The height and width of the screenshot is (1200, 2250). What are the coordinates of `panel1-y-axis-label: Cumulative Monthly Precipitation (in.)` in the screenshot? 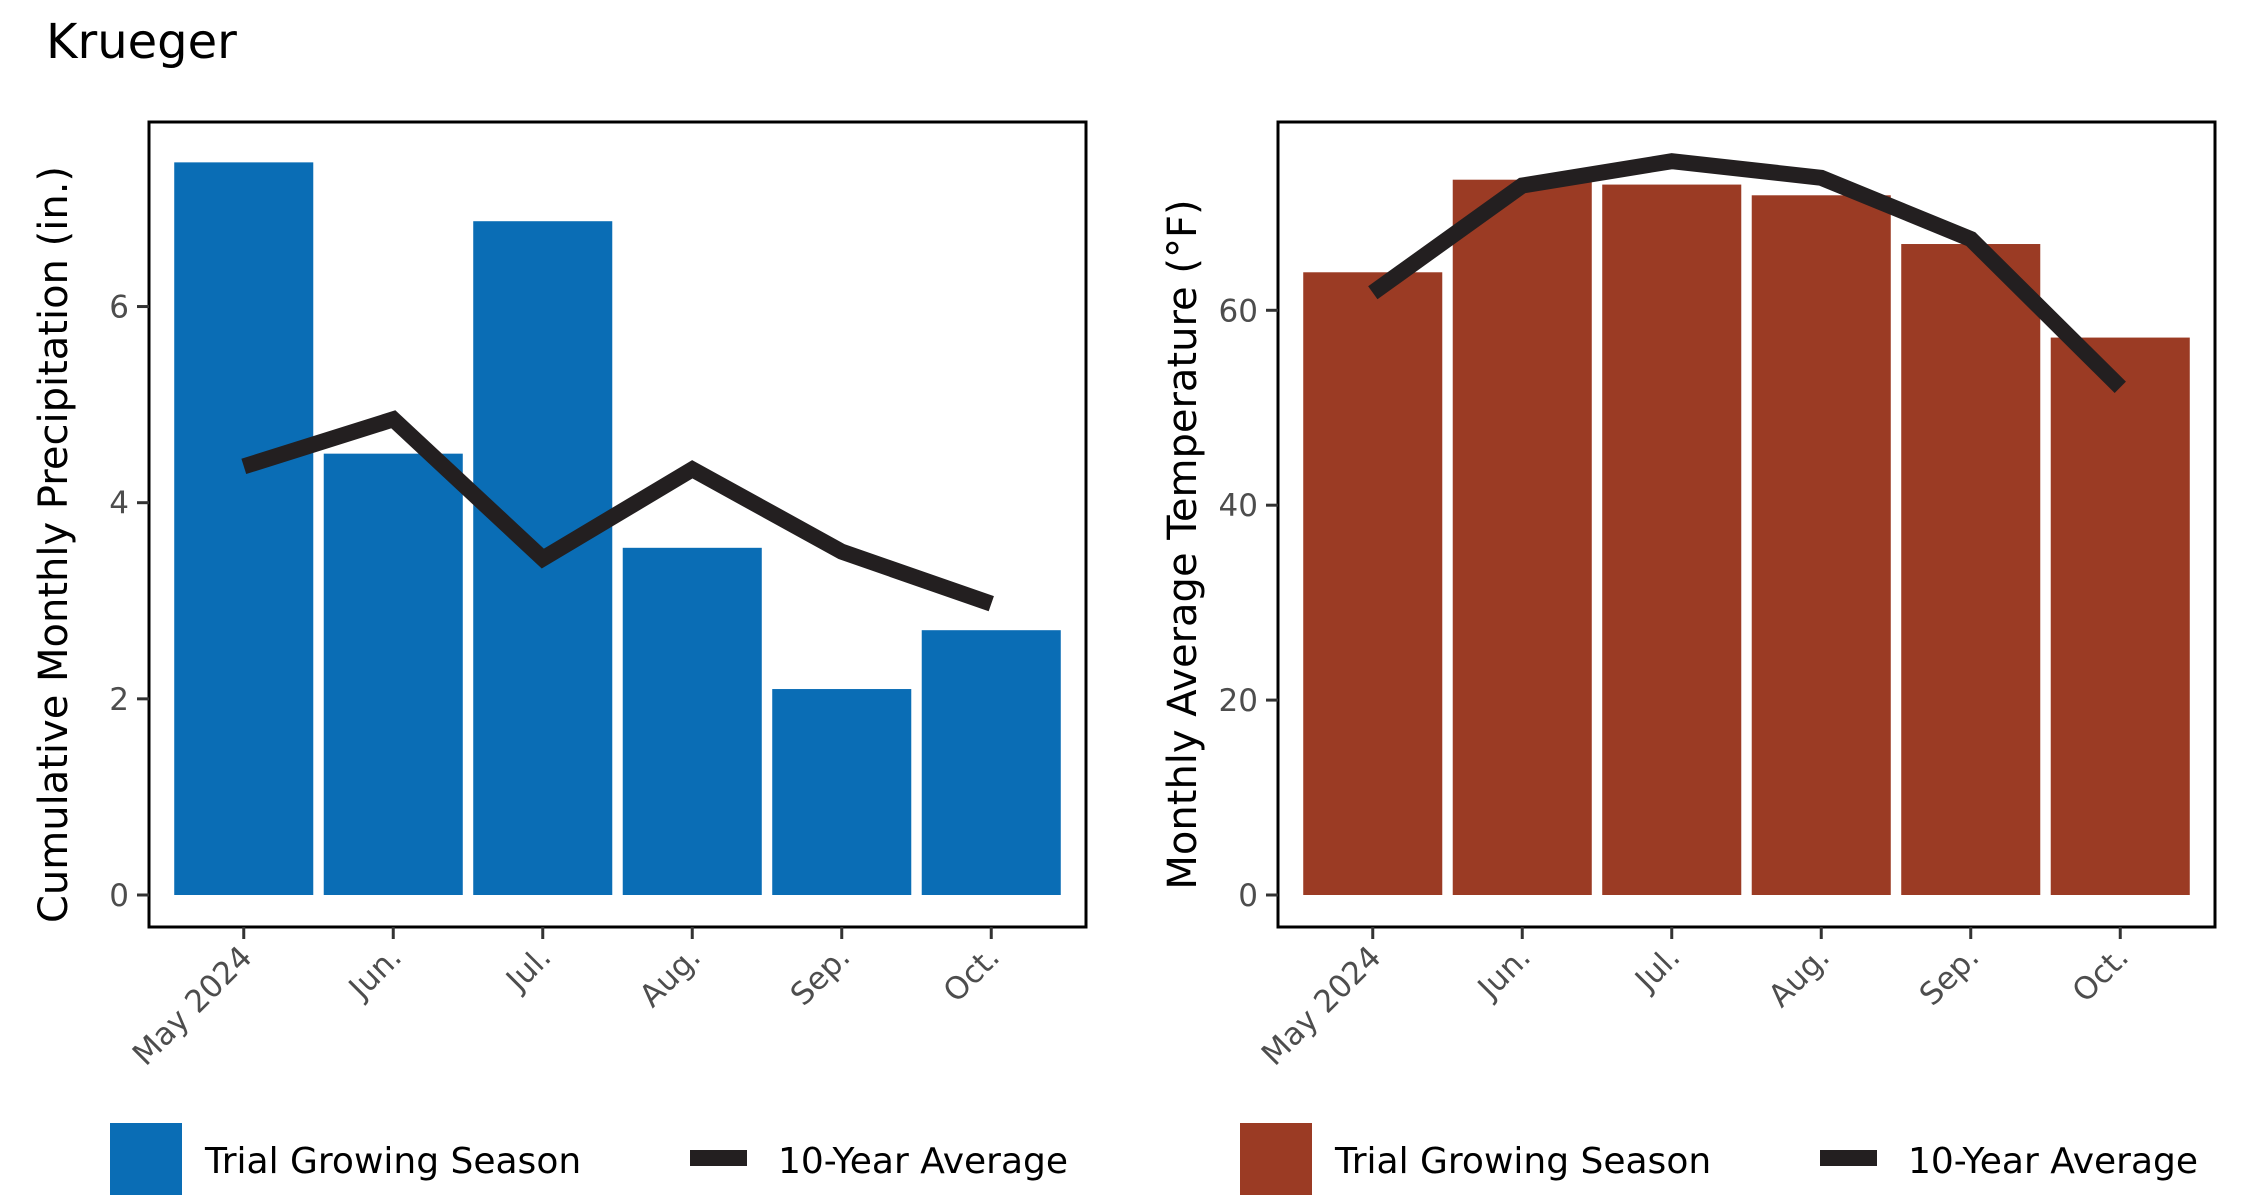 It's located at (54, 544).